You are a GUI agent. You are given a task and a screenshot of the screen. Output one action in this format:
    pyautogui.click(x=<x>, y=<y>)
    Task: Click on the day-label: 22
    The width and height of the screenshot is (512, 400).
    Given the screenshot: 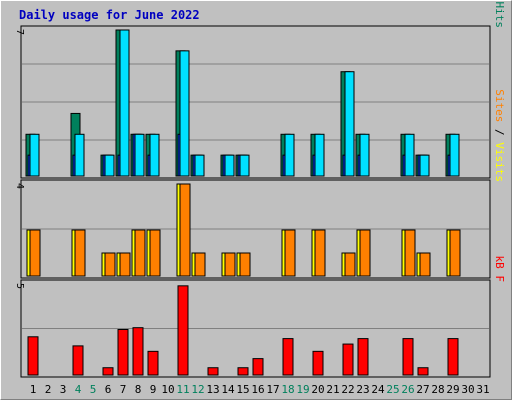 What is the action you would take?
    pyautogui.click(x=347, y=389)
    